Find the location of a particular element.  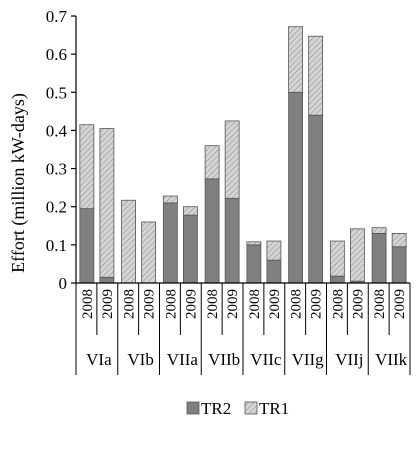

bar-tr2-viik-2008 is located at coordinates (379, 258).